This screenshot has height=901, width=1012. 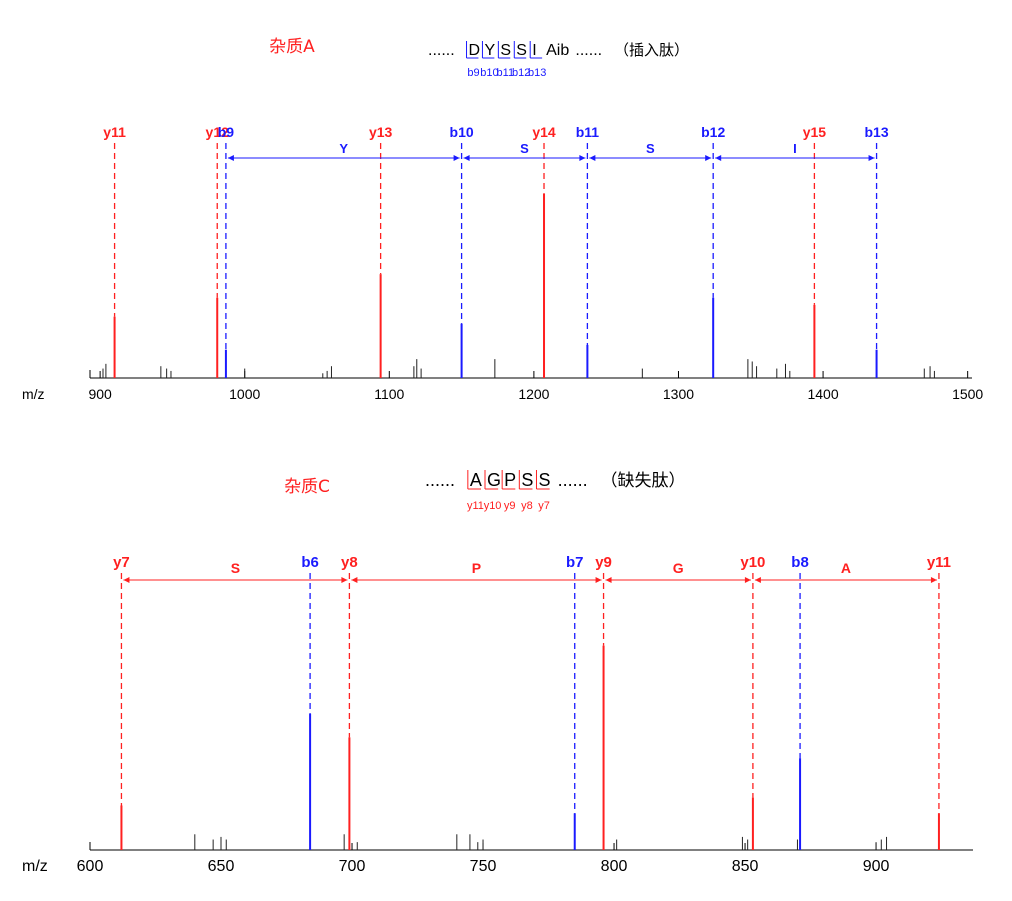 I want to click on gap-residue-label: Y, so click(x=343, y=148).